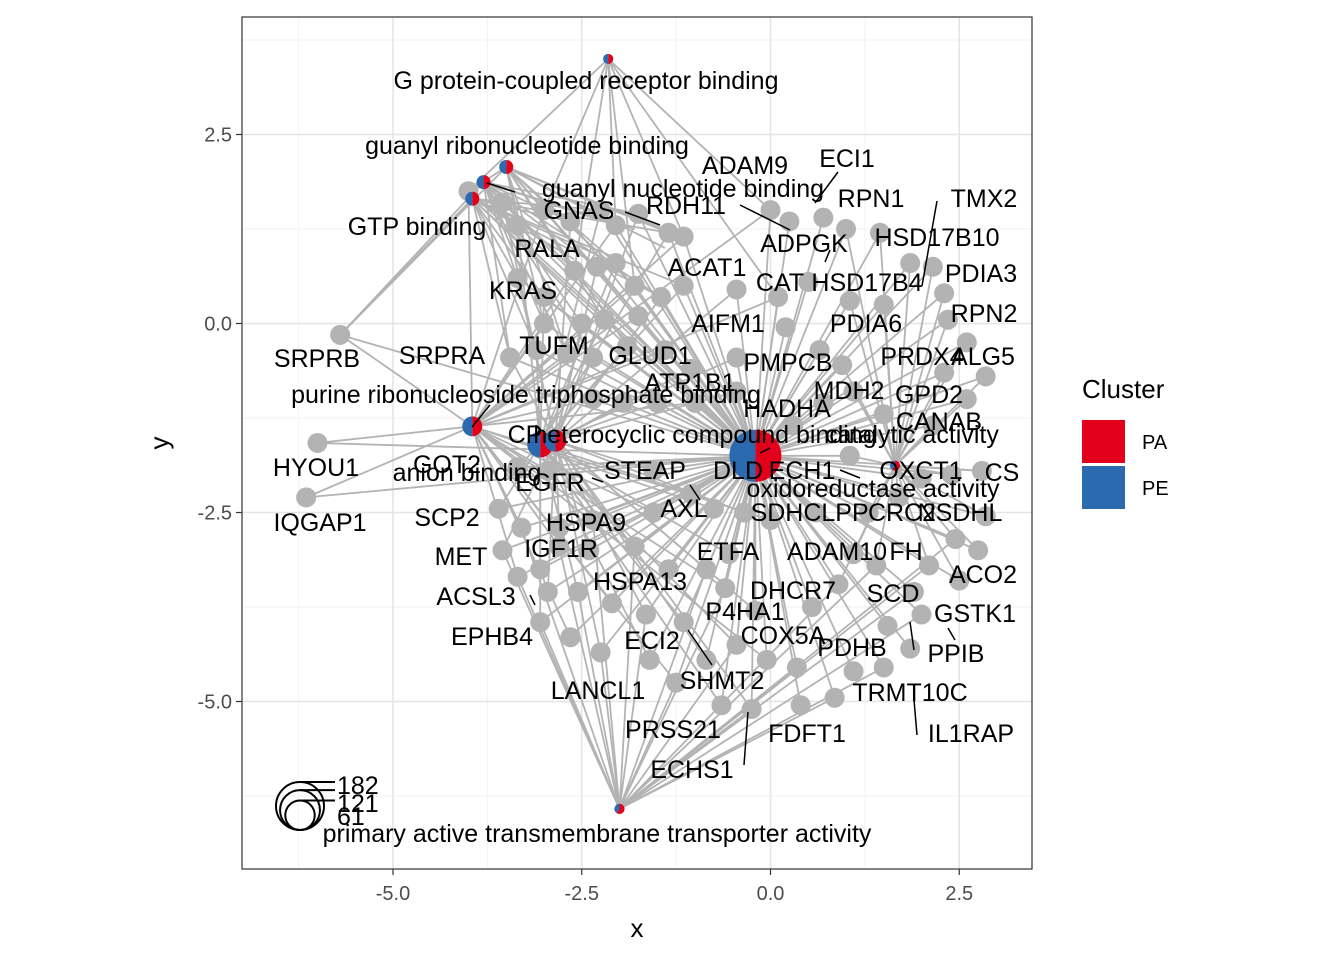 The height and width of the screenshot is (960, 1344). Describe the element at coordinates (866, 283) in the screenshot. I see `gene-label: HSD17B4` at that location.